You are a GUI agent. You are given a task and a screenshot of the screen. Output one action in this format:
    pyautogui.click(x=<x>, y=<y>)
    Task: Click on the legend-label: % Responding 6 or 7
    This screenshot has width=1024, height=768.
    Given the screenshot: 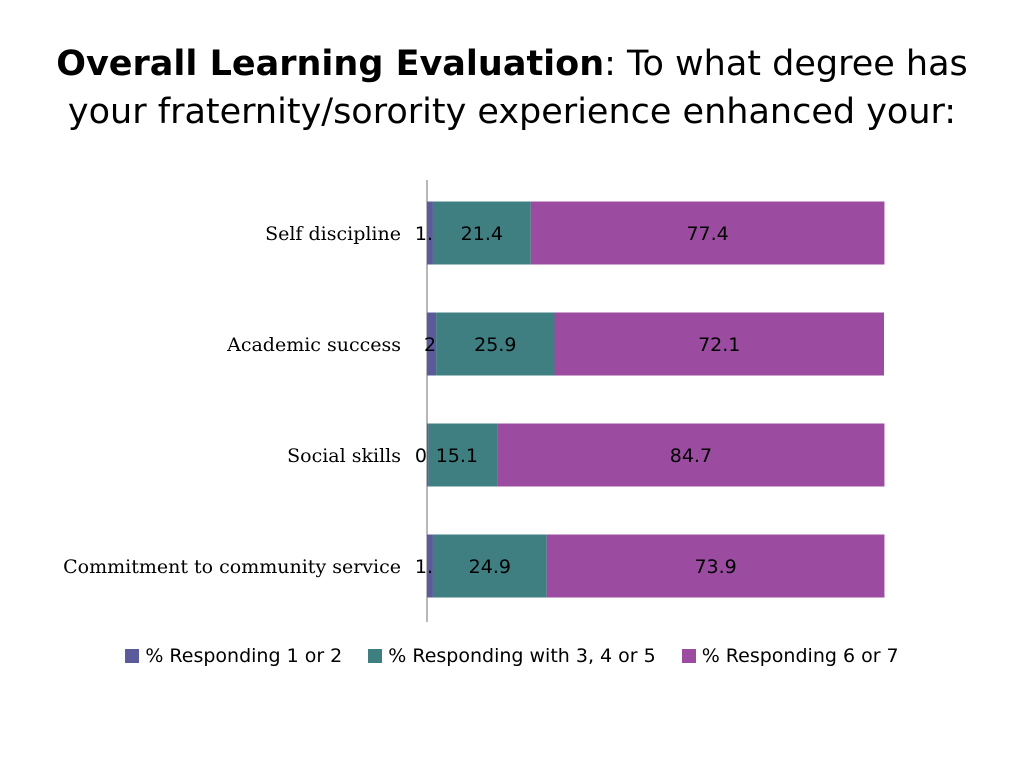 What is the action you would take?
    pyautogui.click(x=800, y=656)
    